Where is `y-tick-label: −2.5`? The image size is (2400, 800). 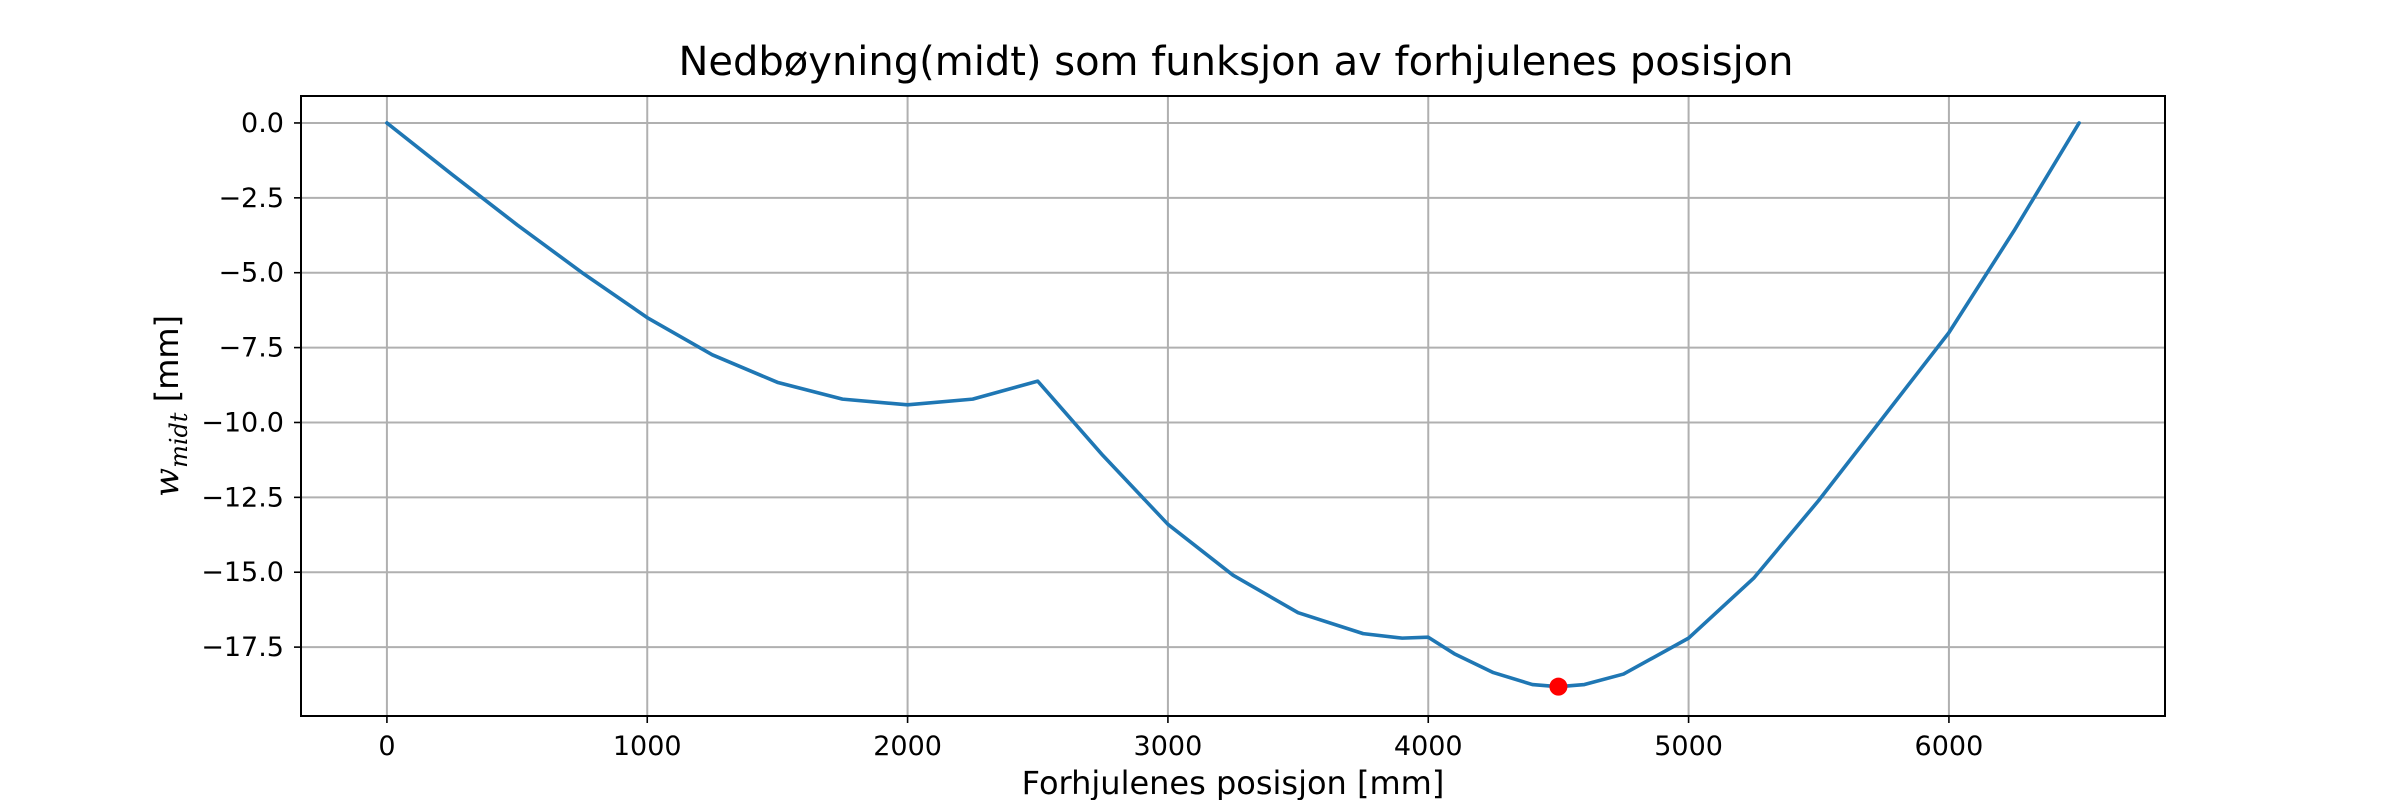 y-tick-label: −2.5 is located at coordinates (251, 198).